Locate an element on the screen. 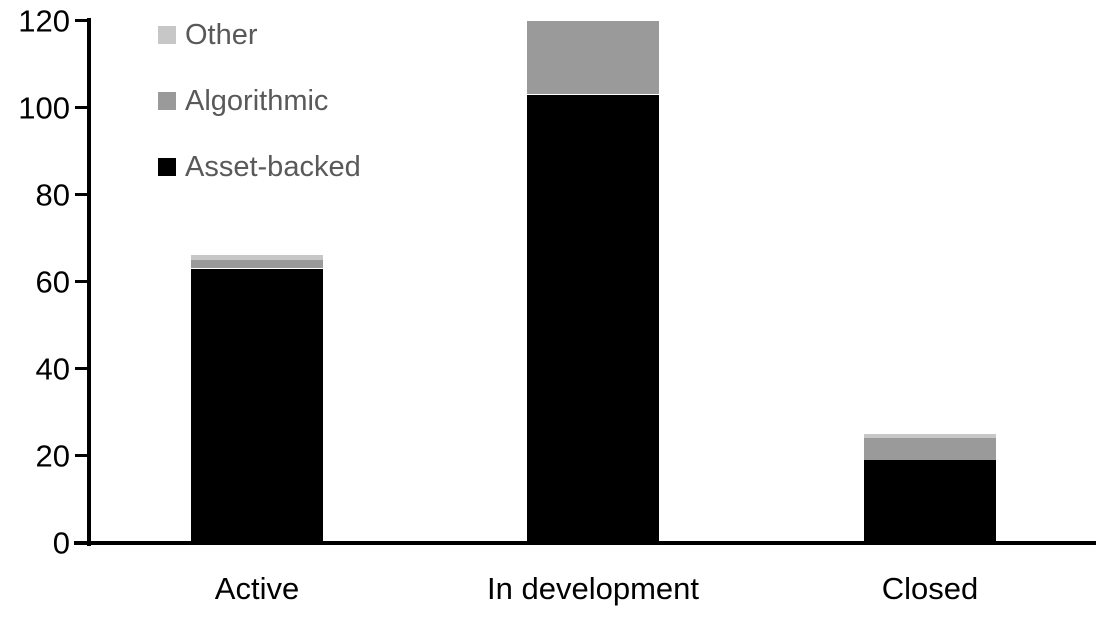 The image size is (1102, 618). bar-closed-asset-backed is located at coordinates (930, 501).